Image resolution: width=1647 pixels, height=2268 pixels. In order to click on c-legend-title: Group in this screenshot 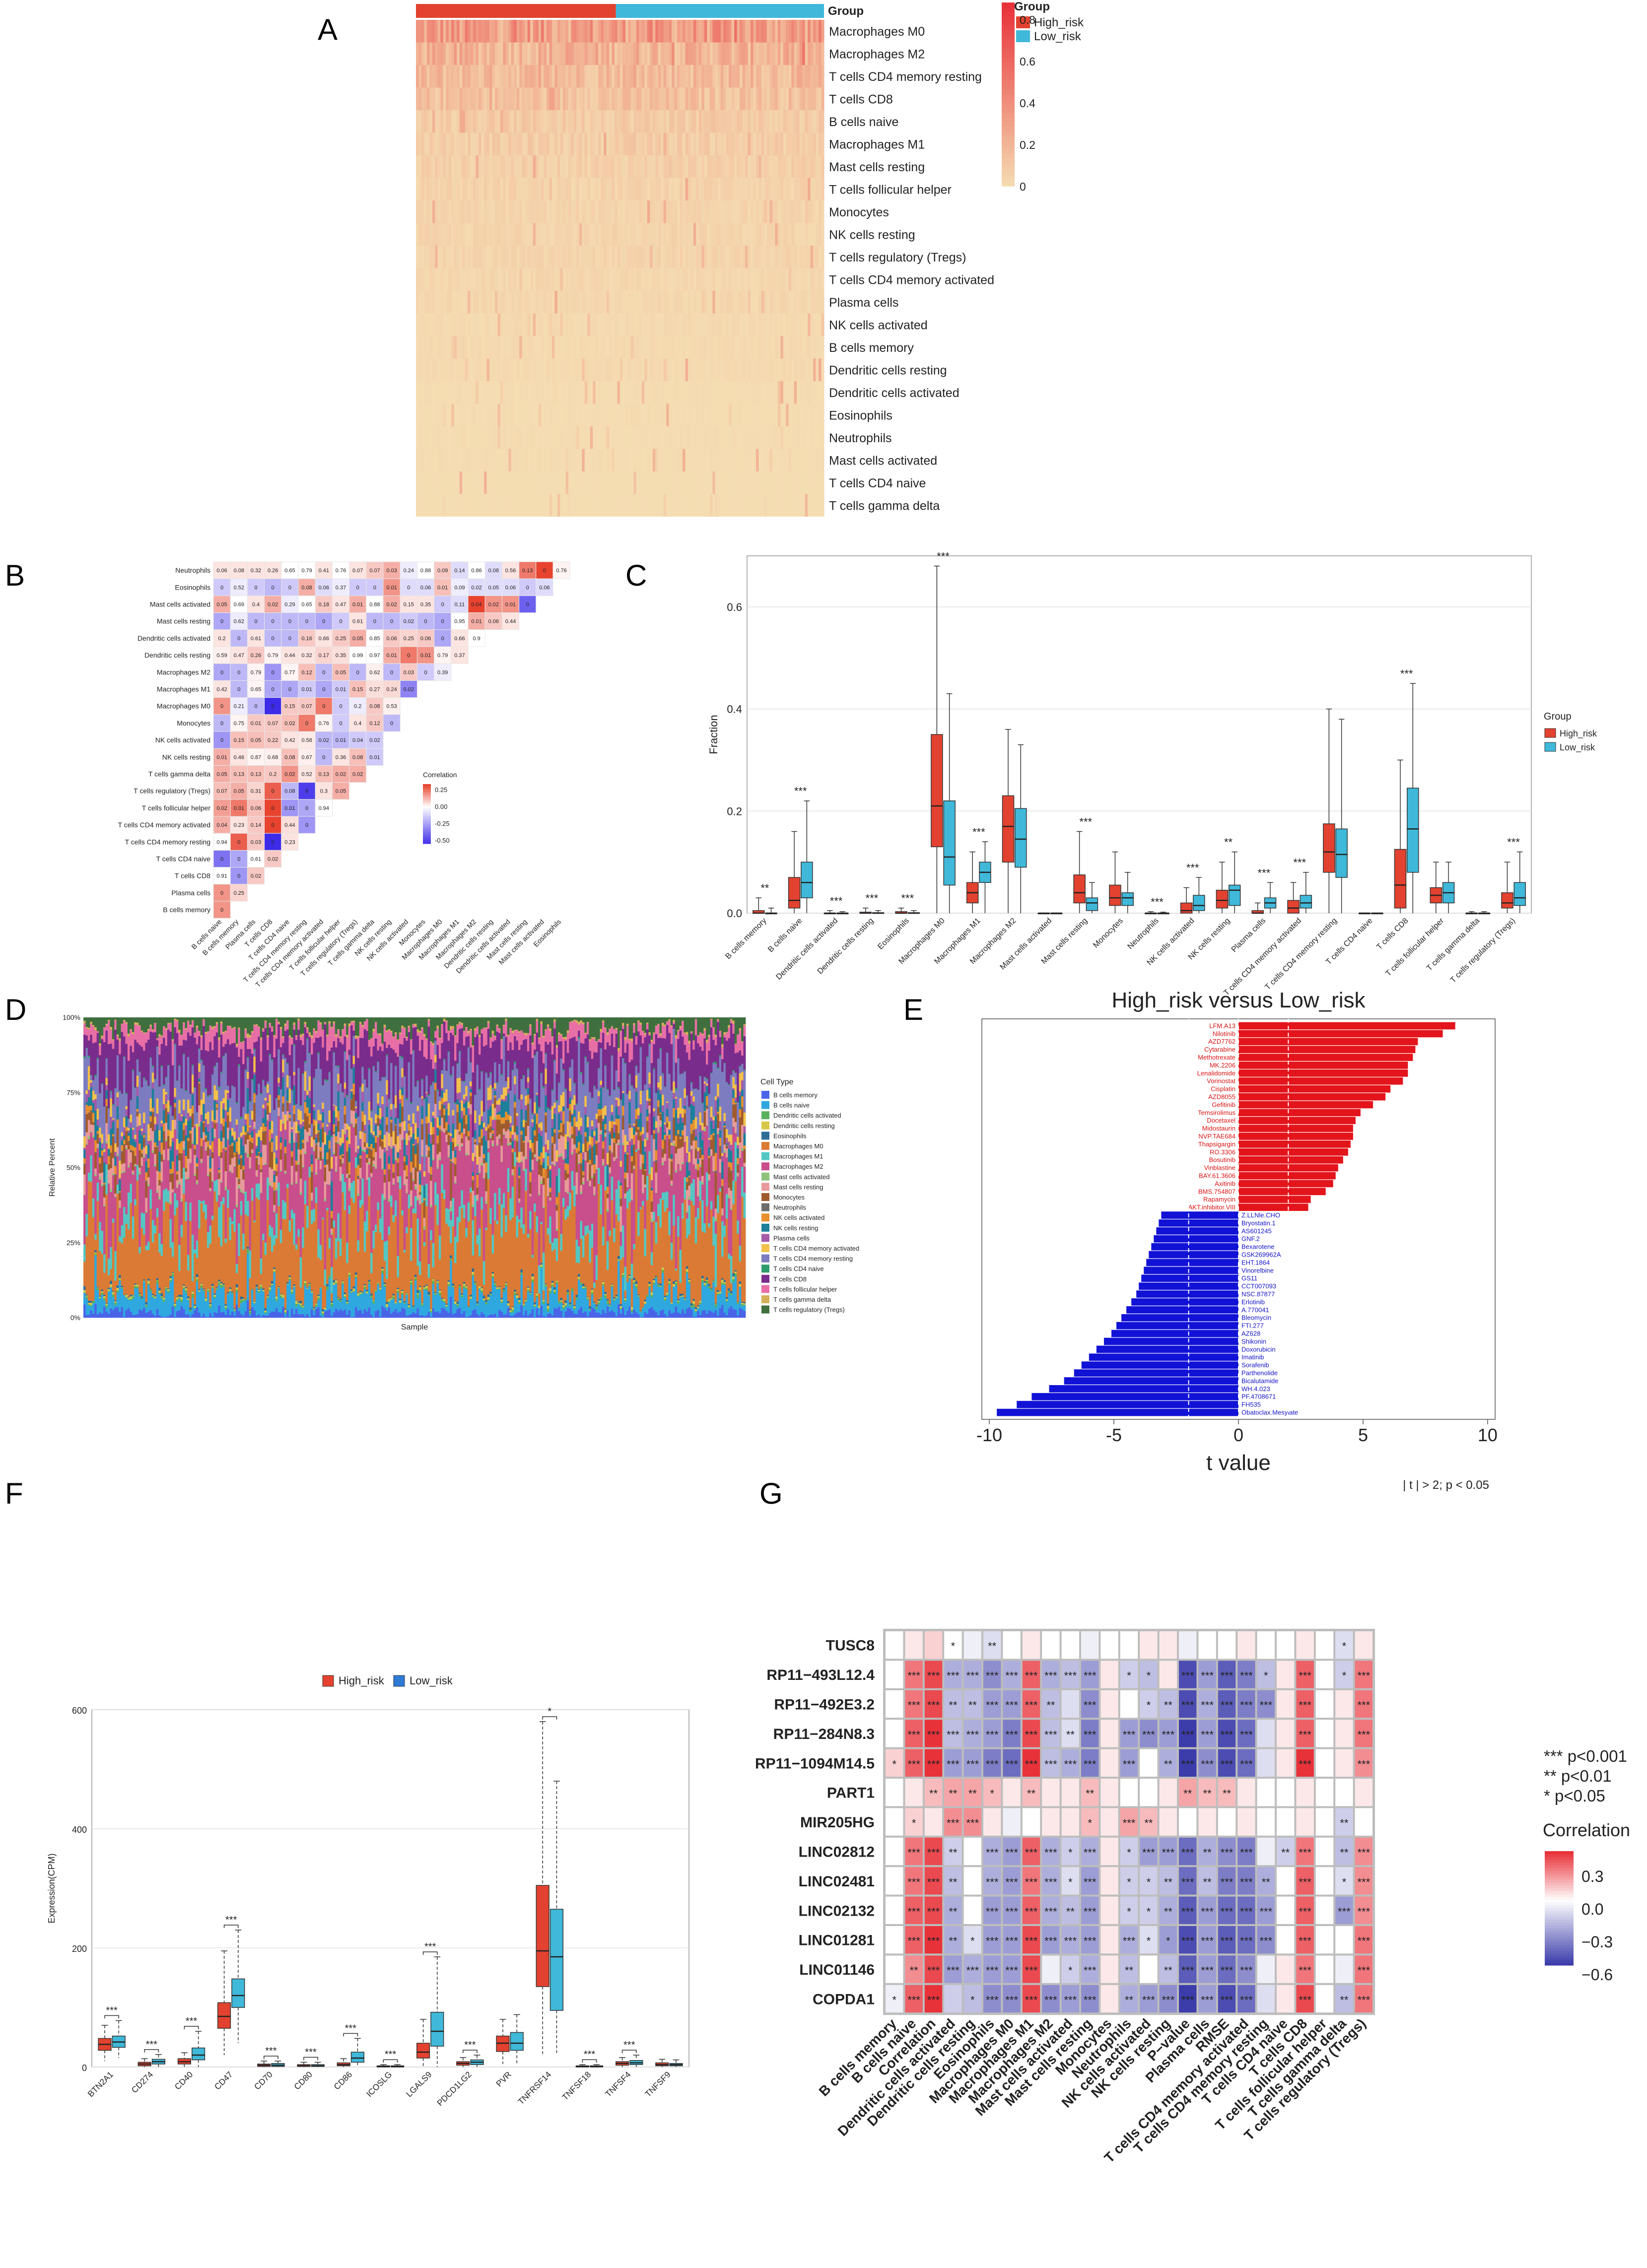, I will do `click(1558, 717)`.